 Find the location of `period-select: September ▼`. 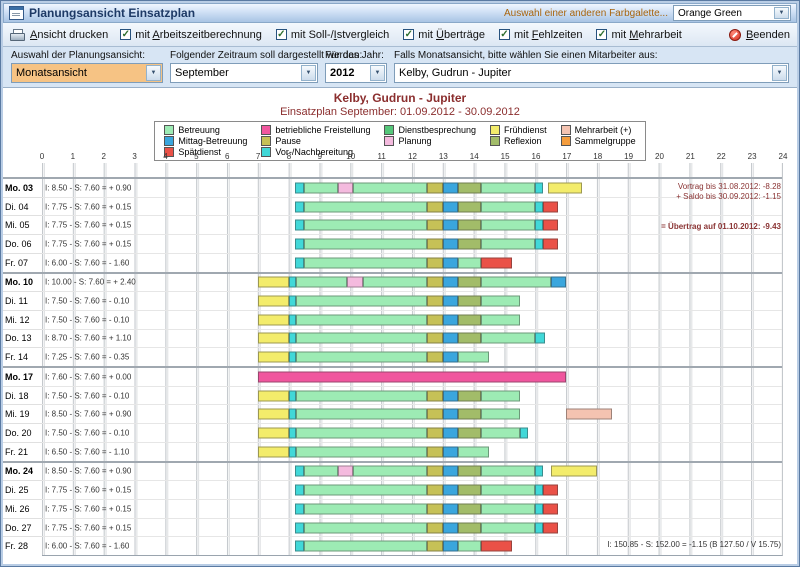

period-select: September ▼ is located at coordinates (244, 73).